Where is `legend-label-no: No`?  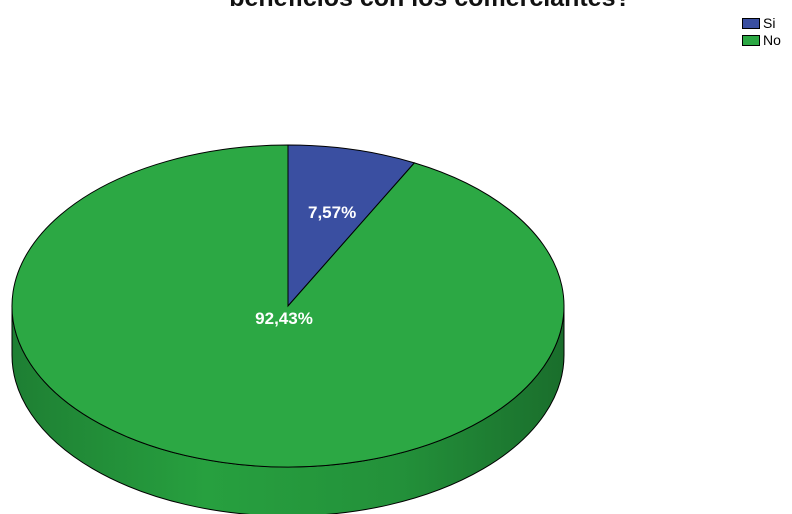 legend-label-no: No is located at coordinates (772, 40).